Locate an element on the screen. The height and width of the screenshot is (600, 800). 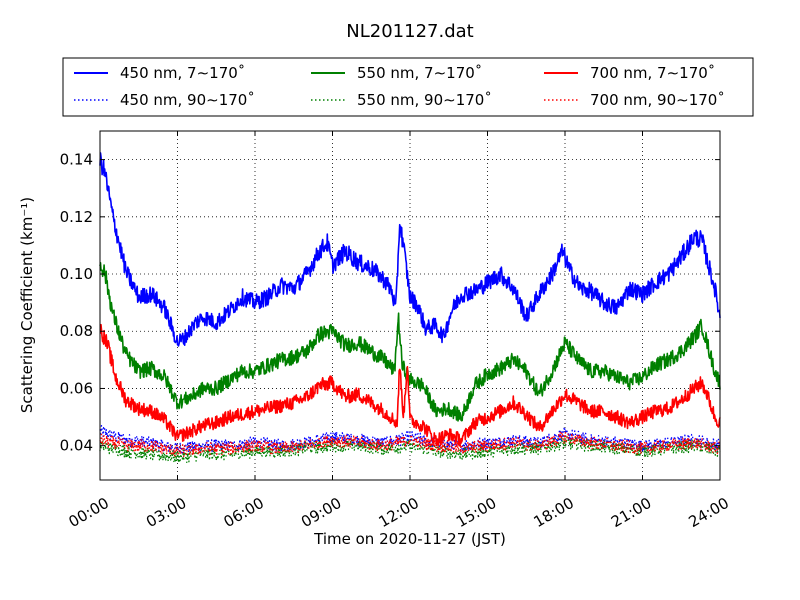
x-tick-label: 09:00 is located at coordinates (321, 512).